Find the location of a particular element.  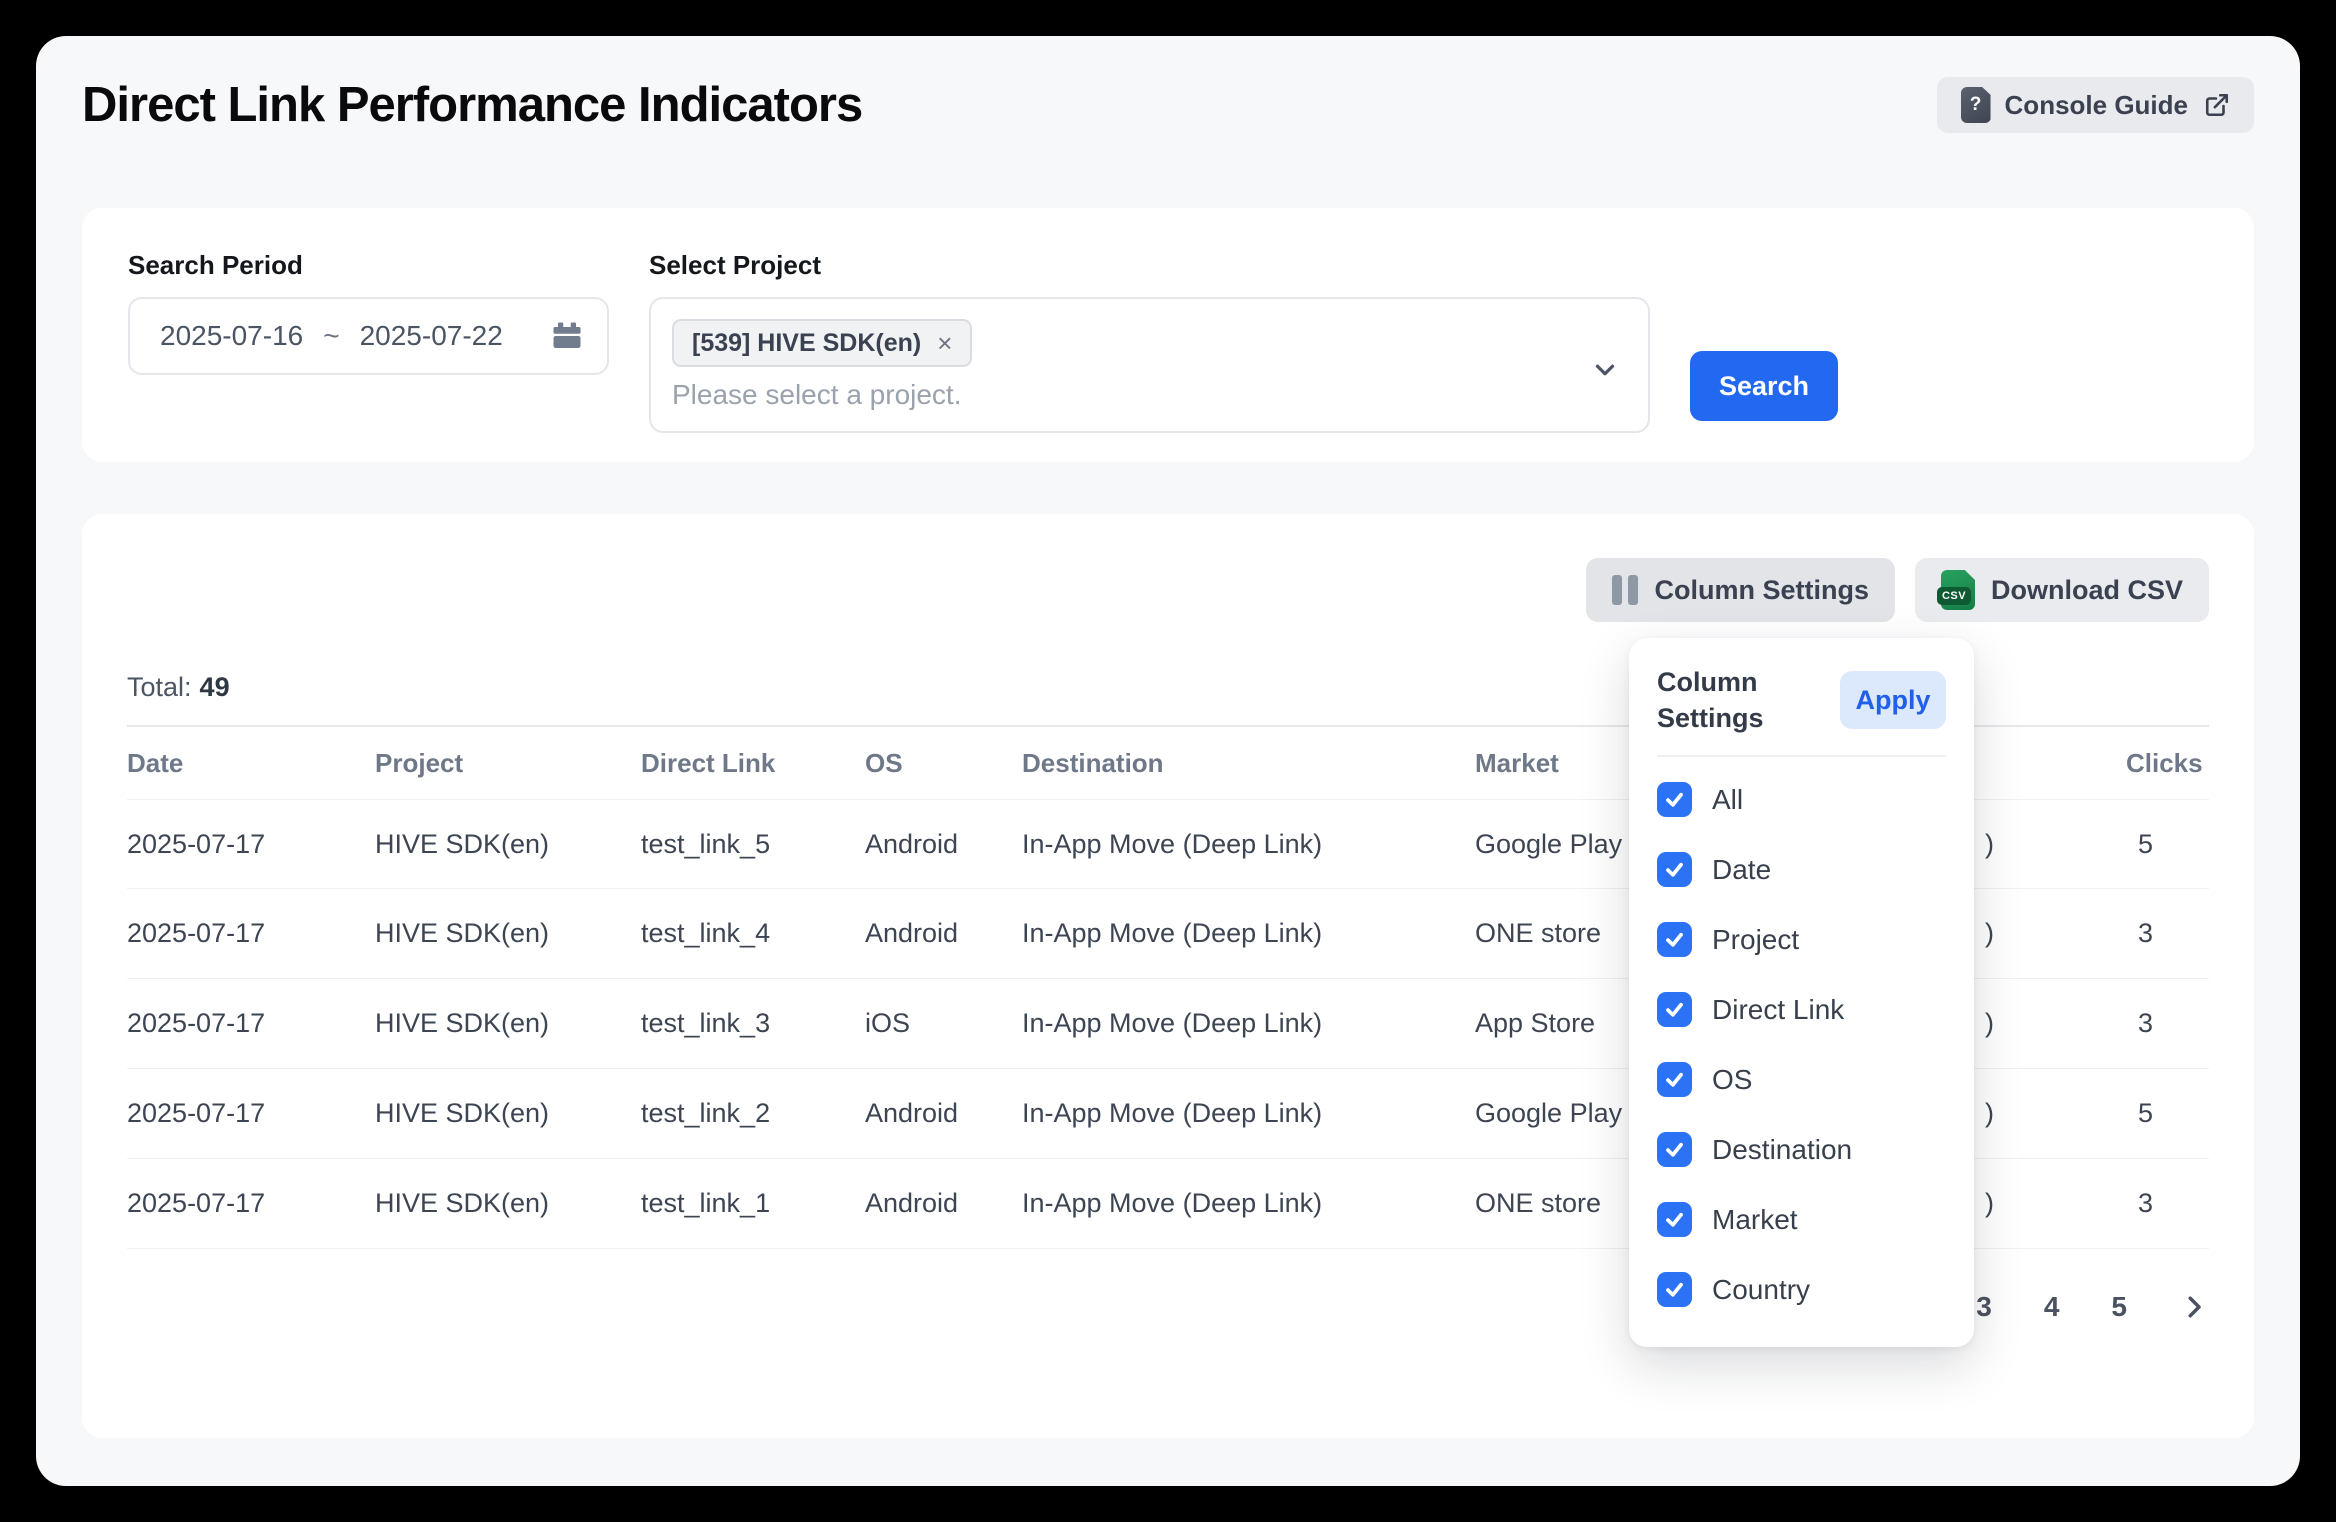

option-label: Direct Link is located at coordinates (1778, 1009).